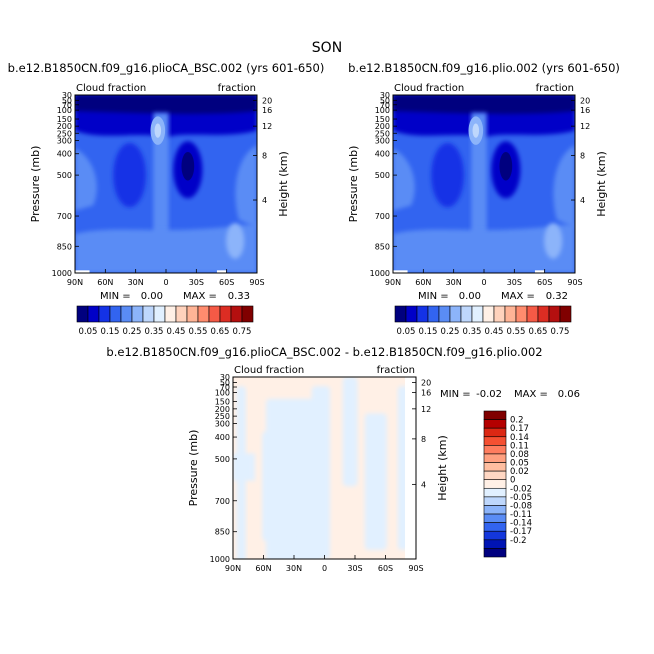  I want to click on left-string: Cloud fraction, so click(111, 88).